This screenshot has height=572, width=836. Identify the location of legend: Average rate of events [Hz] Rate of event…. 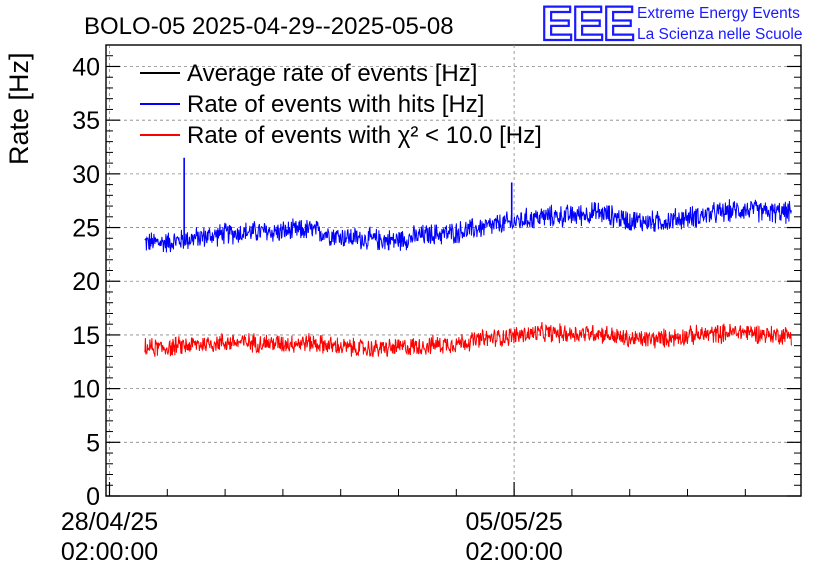
(341, 104).